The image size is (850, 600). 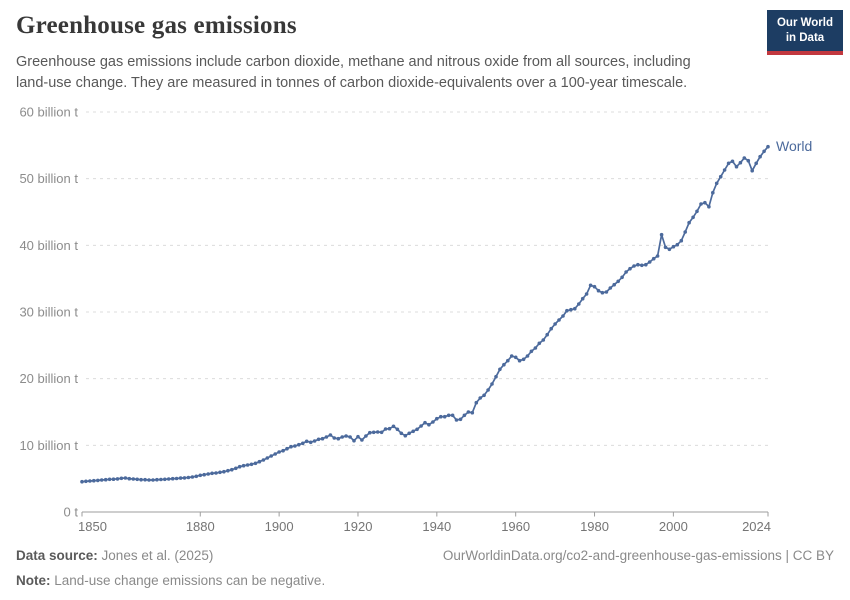 What do you see at coordinates (794, 146) in the screenshot?
I see `series-label-world: World` at bounding box center [794, 146].